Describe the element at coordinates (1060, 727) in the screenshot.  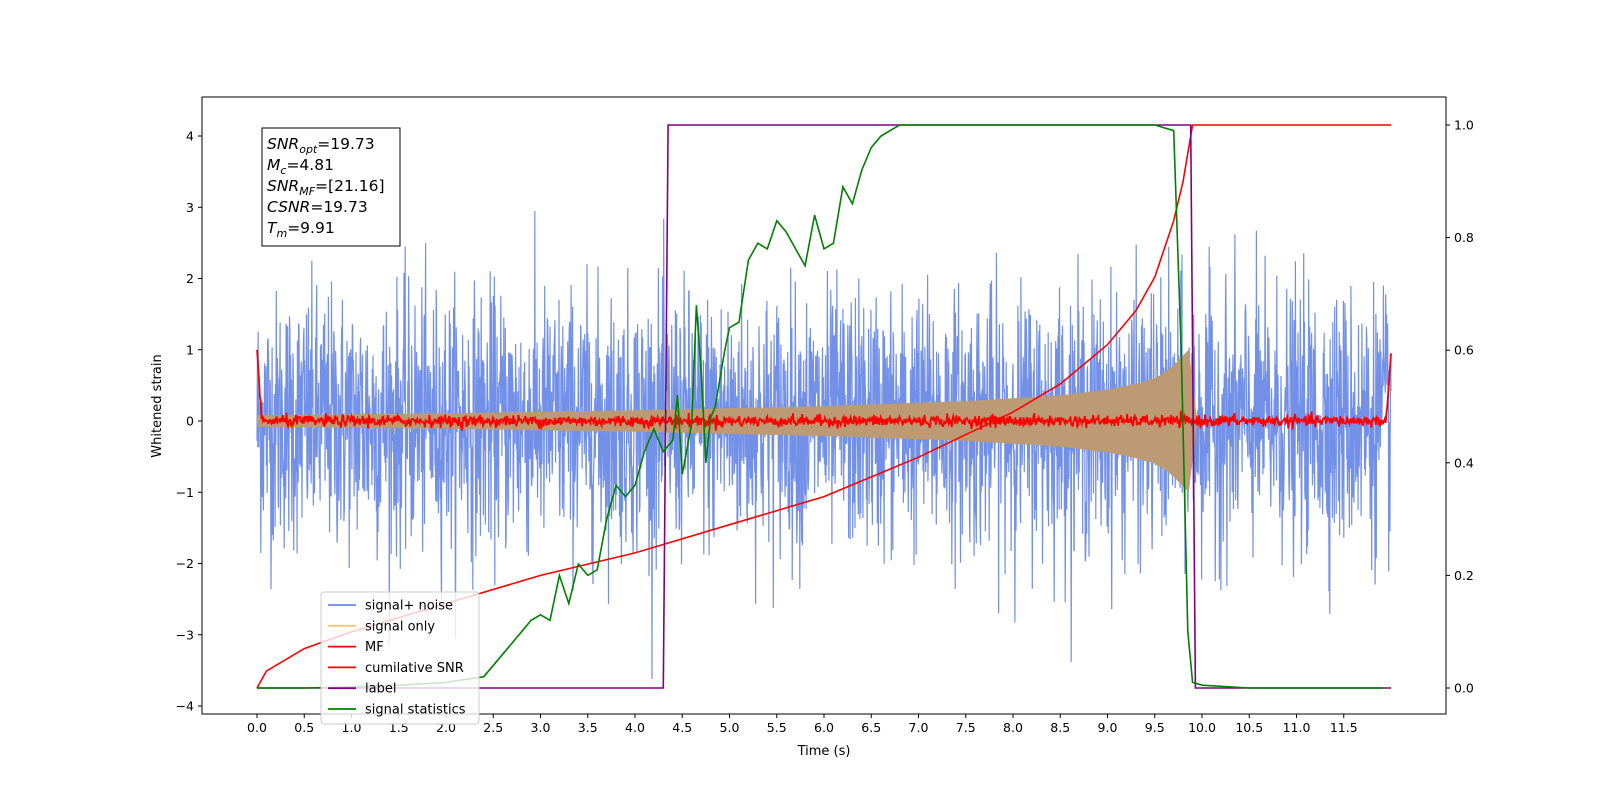
I see `x-tick-label: 8.5` at that location.